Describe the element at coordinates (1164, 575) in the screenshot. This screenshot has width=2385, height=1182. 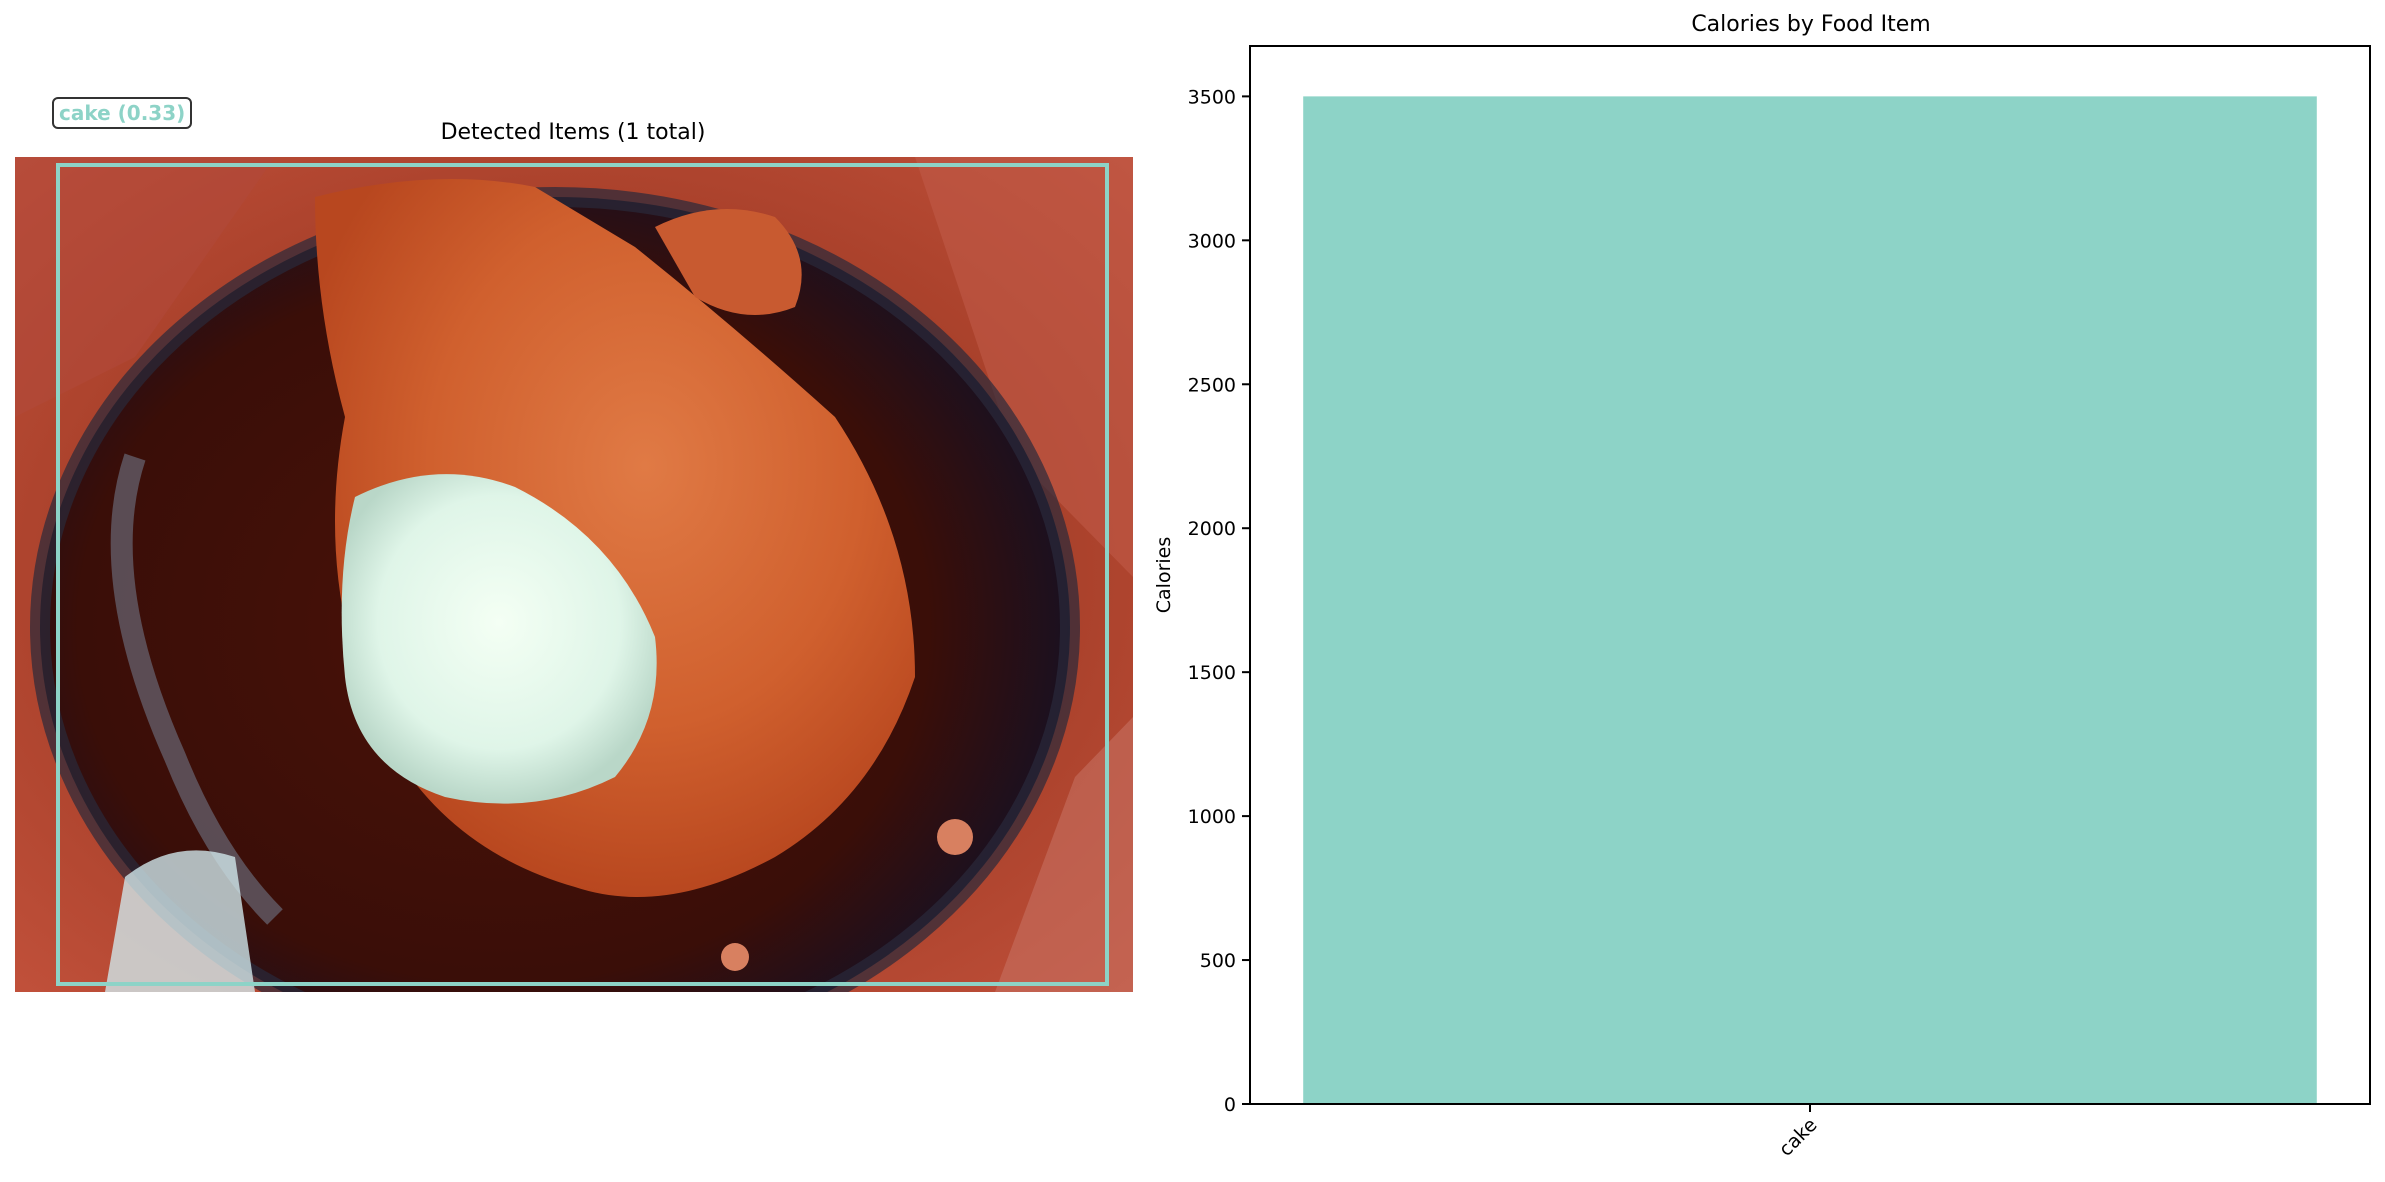
I see `y-axis-label: Calories` at that location.